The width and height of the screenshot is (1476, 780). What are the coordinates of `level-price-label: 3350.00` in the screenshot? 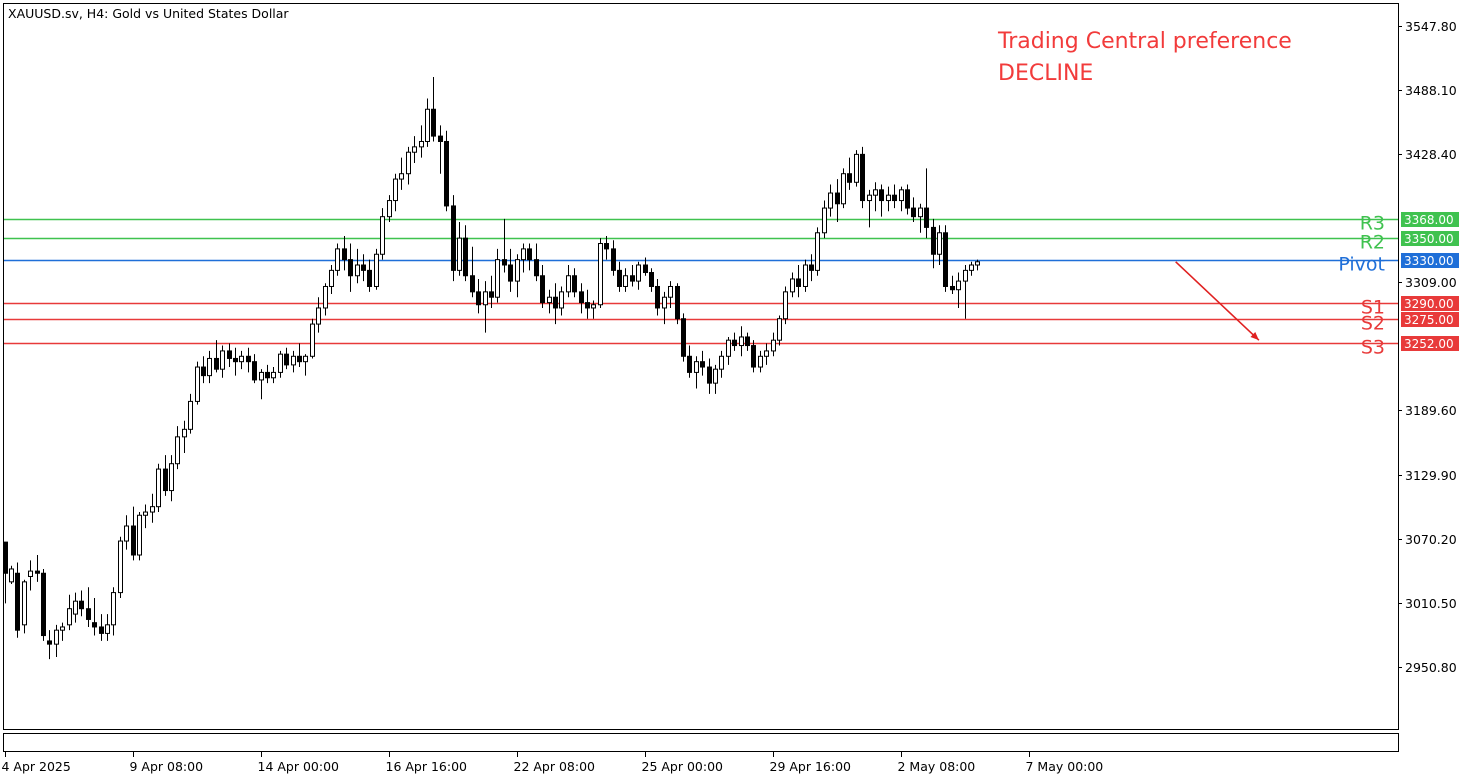 It's located at (1429, 239).